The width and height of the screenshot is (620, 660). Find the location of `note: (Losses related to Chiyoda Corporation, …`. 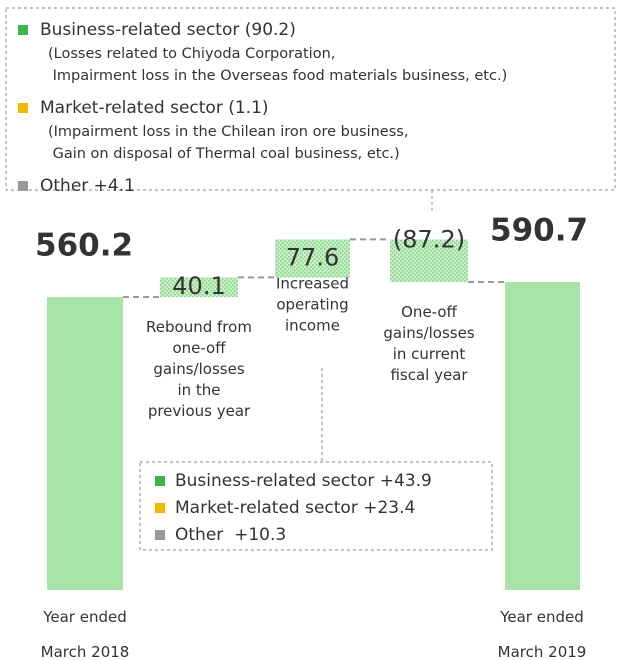

note: (Losses related to Chiyoda Corporation, … is located at coordinates (277, 65).